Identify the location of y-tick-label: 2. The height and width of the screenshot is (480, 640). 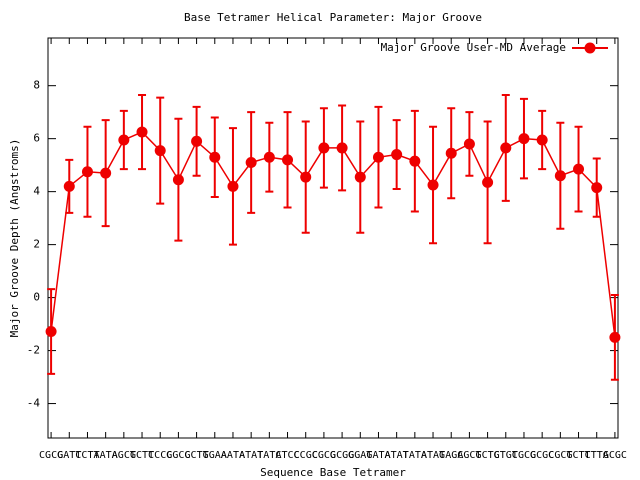
(36, 244).